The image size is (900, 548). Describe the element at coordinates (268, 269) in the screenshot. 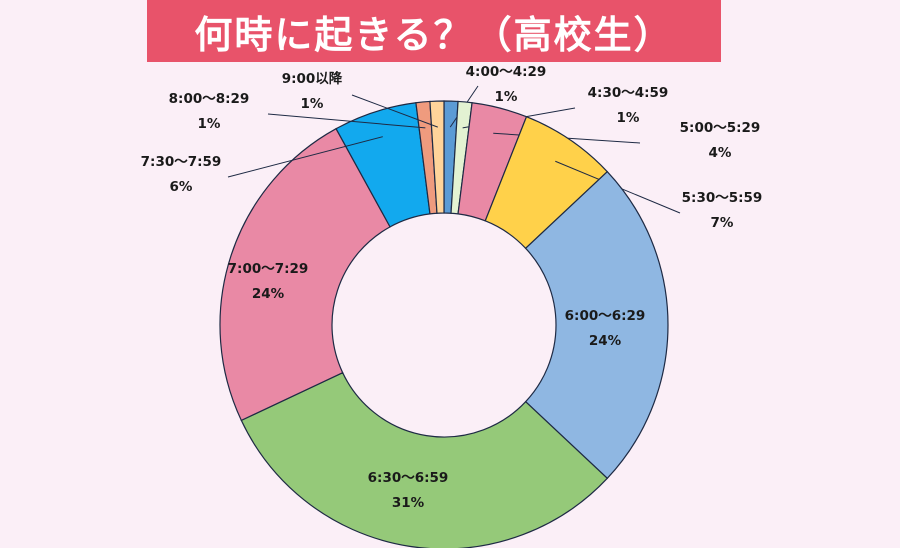

I see `slice-label-6: 7:00〜7:29` at that location.